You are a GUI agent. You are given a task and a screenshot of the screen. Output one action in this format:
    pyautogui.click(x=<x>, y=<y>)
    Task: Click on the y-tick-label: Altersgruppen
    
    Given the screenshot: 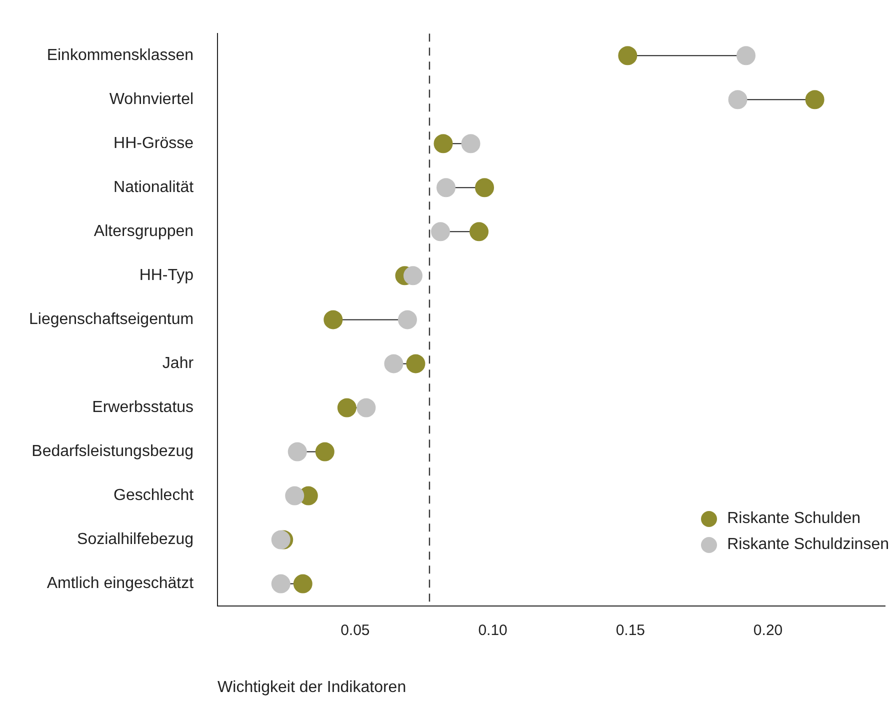 What is the action you would take?
    pyautogui.click(x=144, y=231)
    